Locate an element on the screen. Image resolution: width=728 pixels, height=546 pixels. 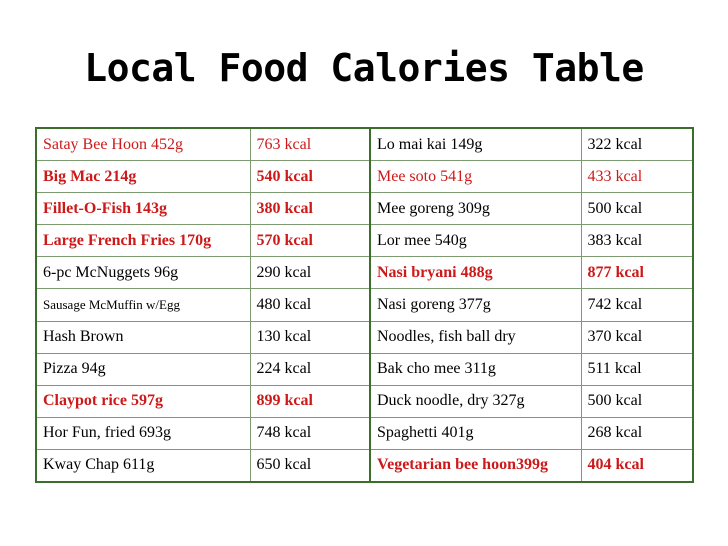
right-kcal-cell: 322 kcal is located at coordinates (637, 144).